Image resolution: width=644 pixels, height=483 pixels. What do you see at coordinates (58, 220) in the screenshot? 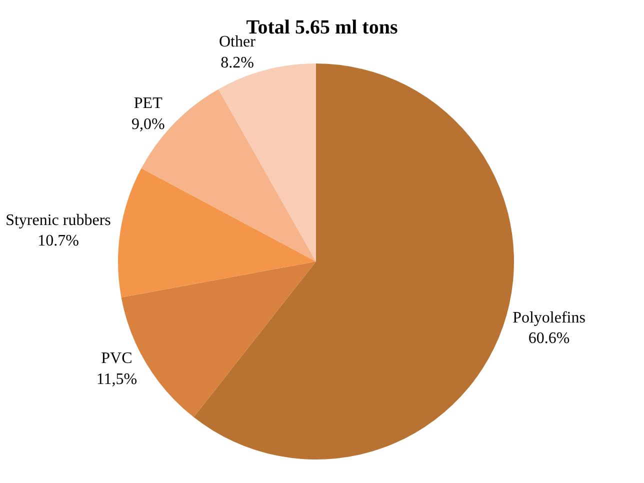
I see `slice-label: Styrenic rubbers` at bounding box center [58, 220].